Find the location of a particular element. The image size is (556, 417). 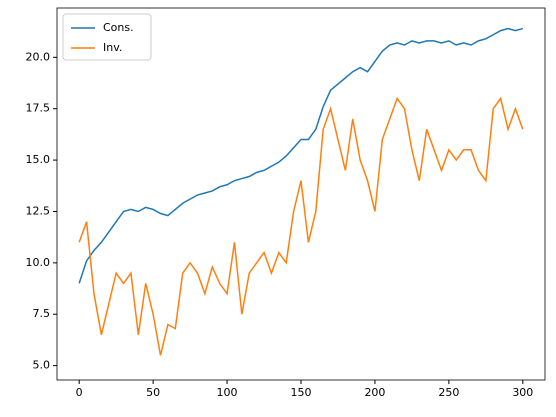

y-tick-label: 7.5 is located at coordinates (42, 313).